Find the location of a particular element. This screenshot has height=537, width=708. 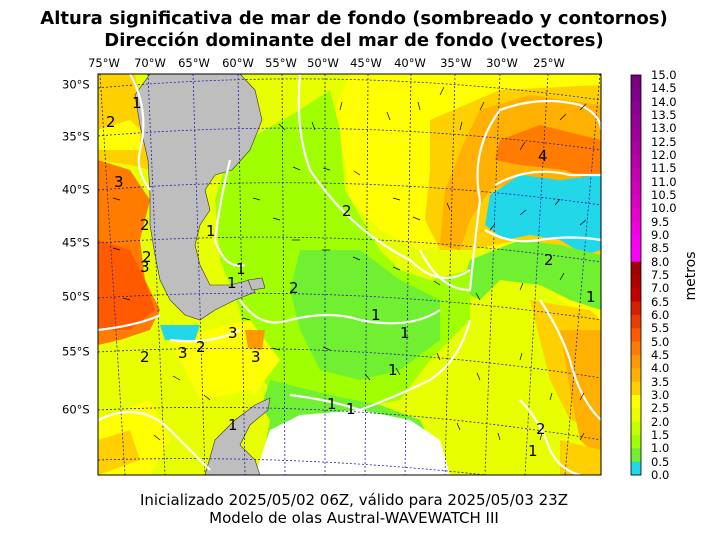

lon-tick: 65°W is located at coordinates (194, 63).